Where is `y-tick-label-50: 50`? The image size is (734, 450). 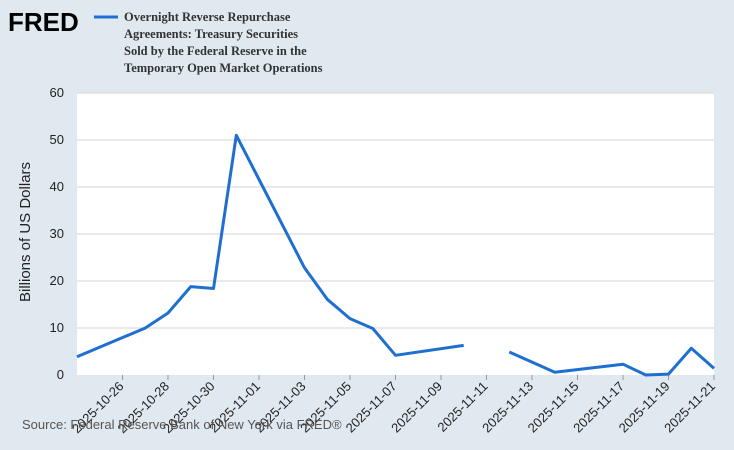 y-tick-label-50: 50 is located at coordinates (57, 139).